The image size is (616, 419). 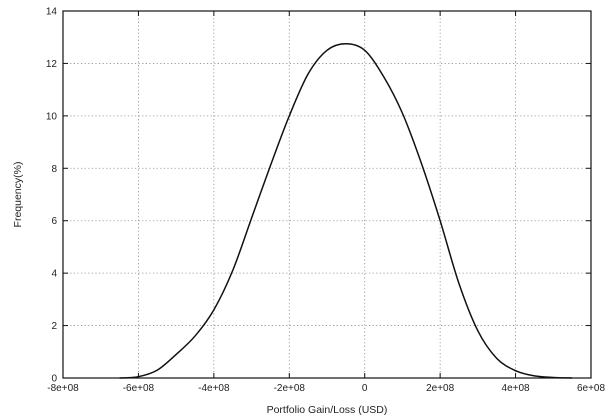 What do you see at coordinates (52, 64) in the screenshot?
I see `y-tick-label: 12` at bounding box center [52, 64].